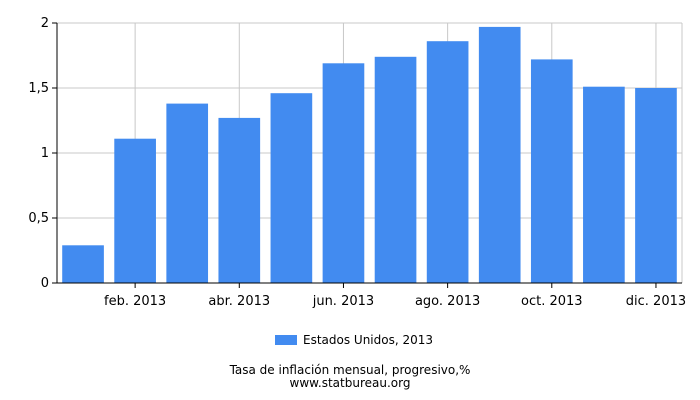 This screenshot has width=700, height=400. What do you see at coordinates (239, 301) in the screenshot?
I see `x-tick-label: abr. 2013` at bounding box center [239, 301].